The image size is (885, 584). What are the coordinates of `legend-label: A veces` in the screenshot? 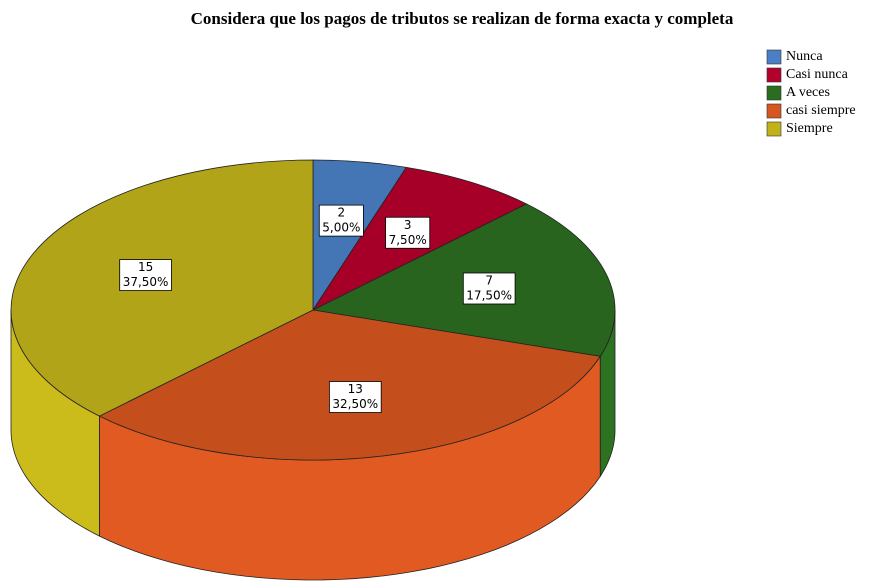 It's located at (808, 92).